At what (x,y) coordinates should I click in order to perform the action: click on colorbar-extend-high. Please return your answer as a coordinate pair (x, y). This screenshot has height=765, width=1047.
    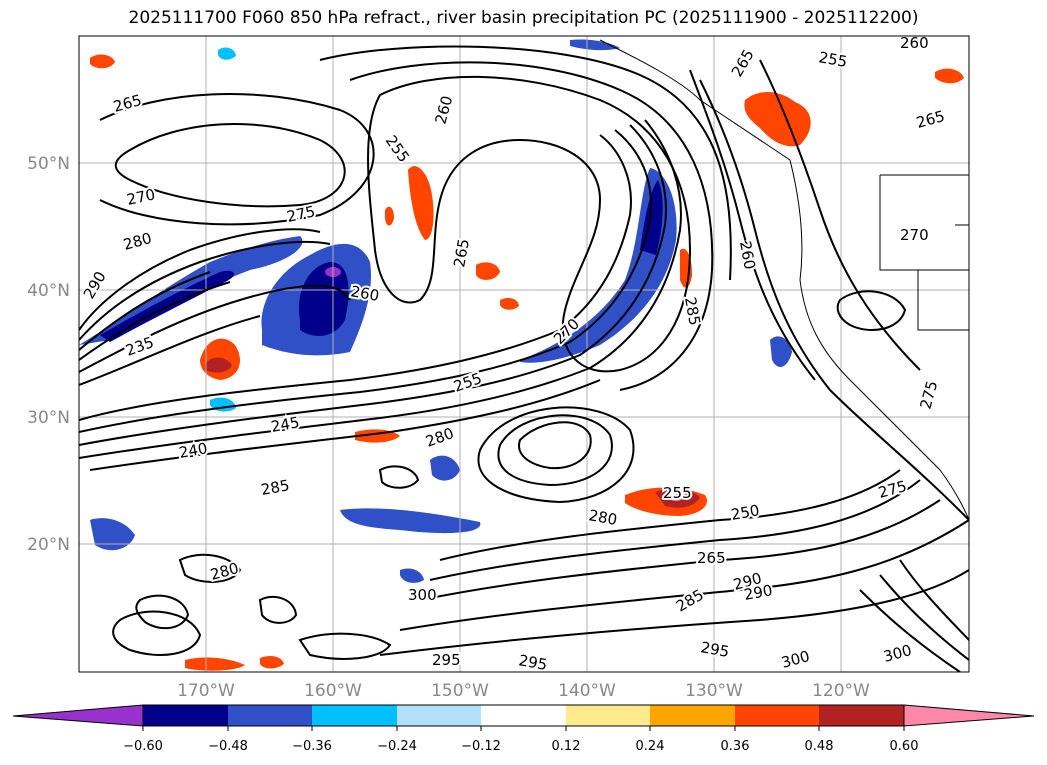
    Looking at the image, I should click on (969, 715).